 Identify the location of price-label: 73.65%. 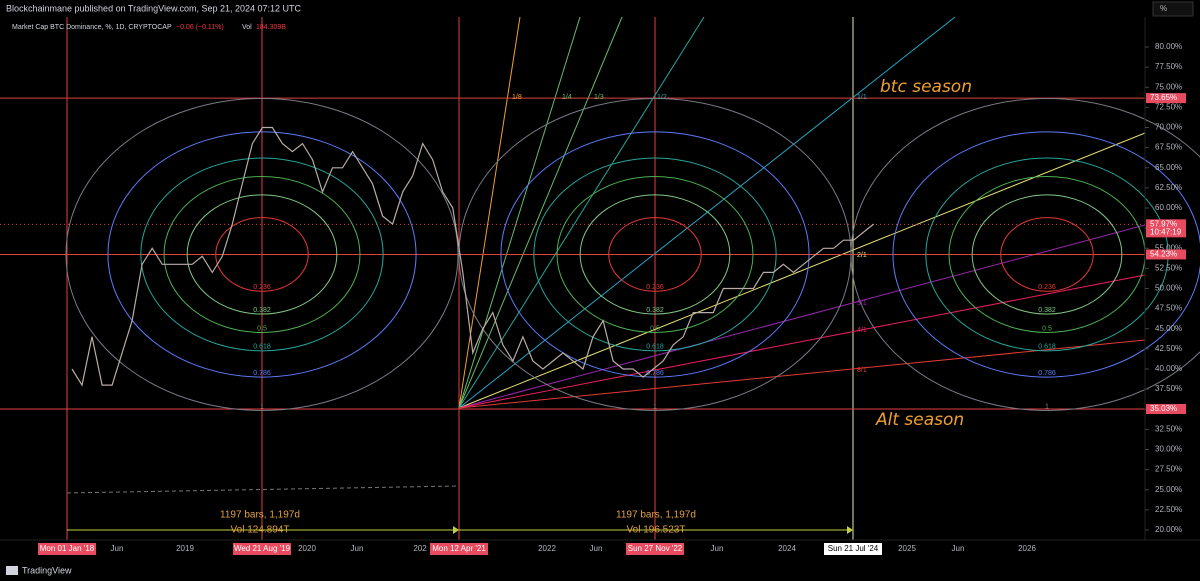
(1163, 97).